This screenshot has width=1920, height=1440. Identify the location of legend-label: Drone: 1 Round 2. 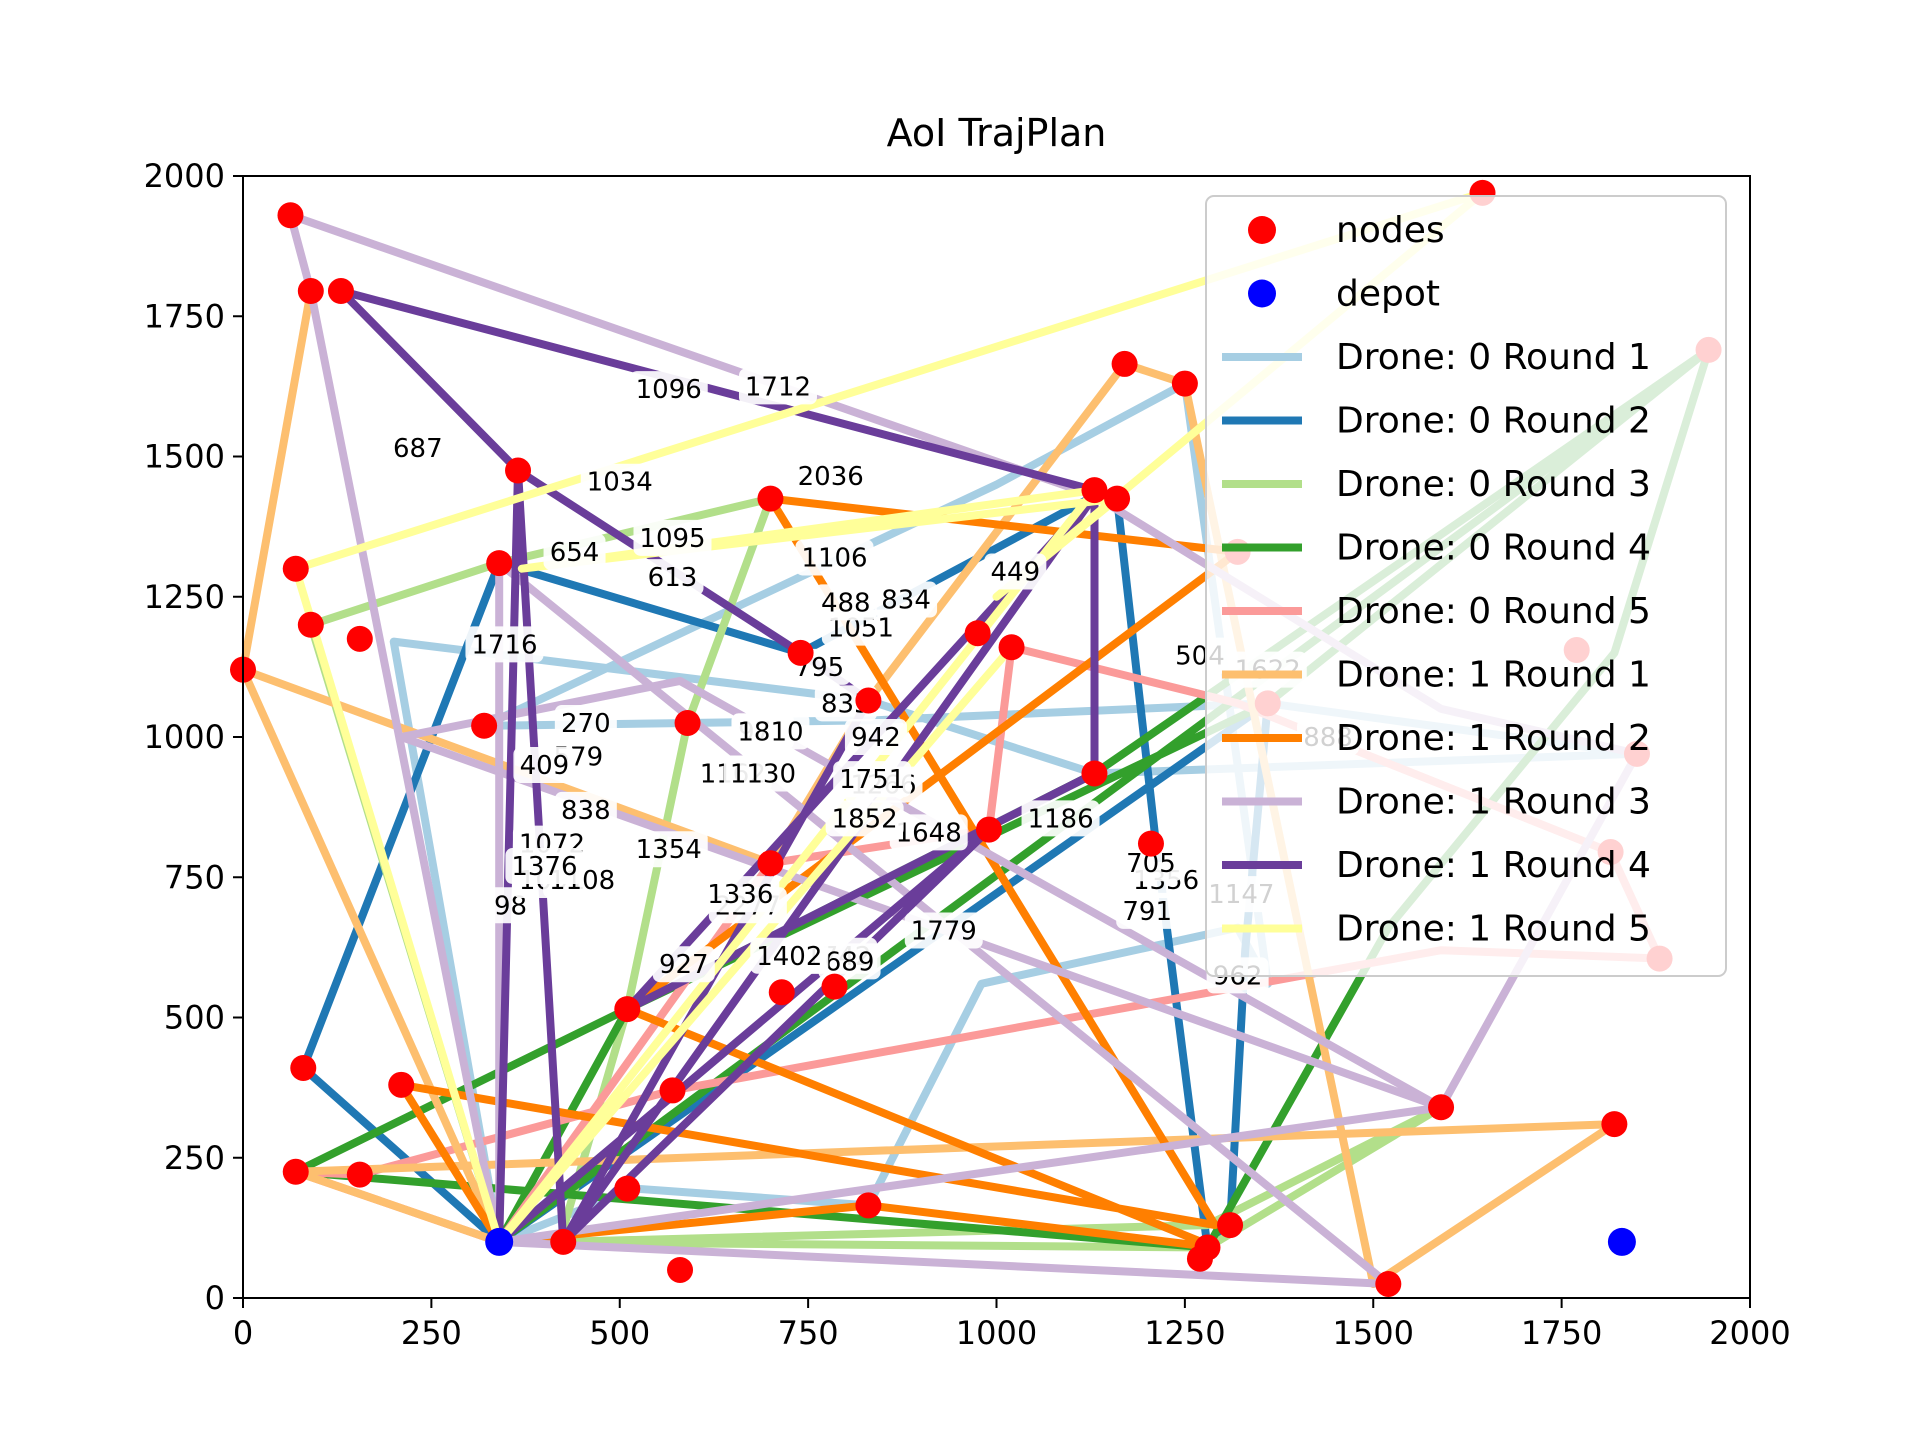
(1493, 738).